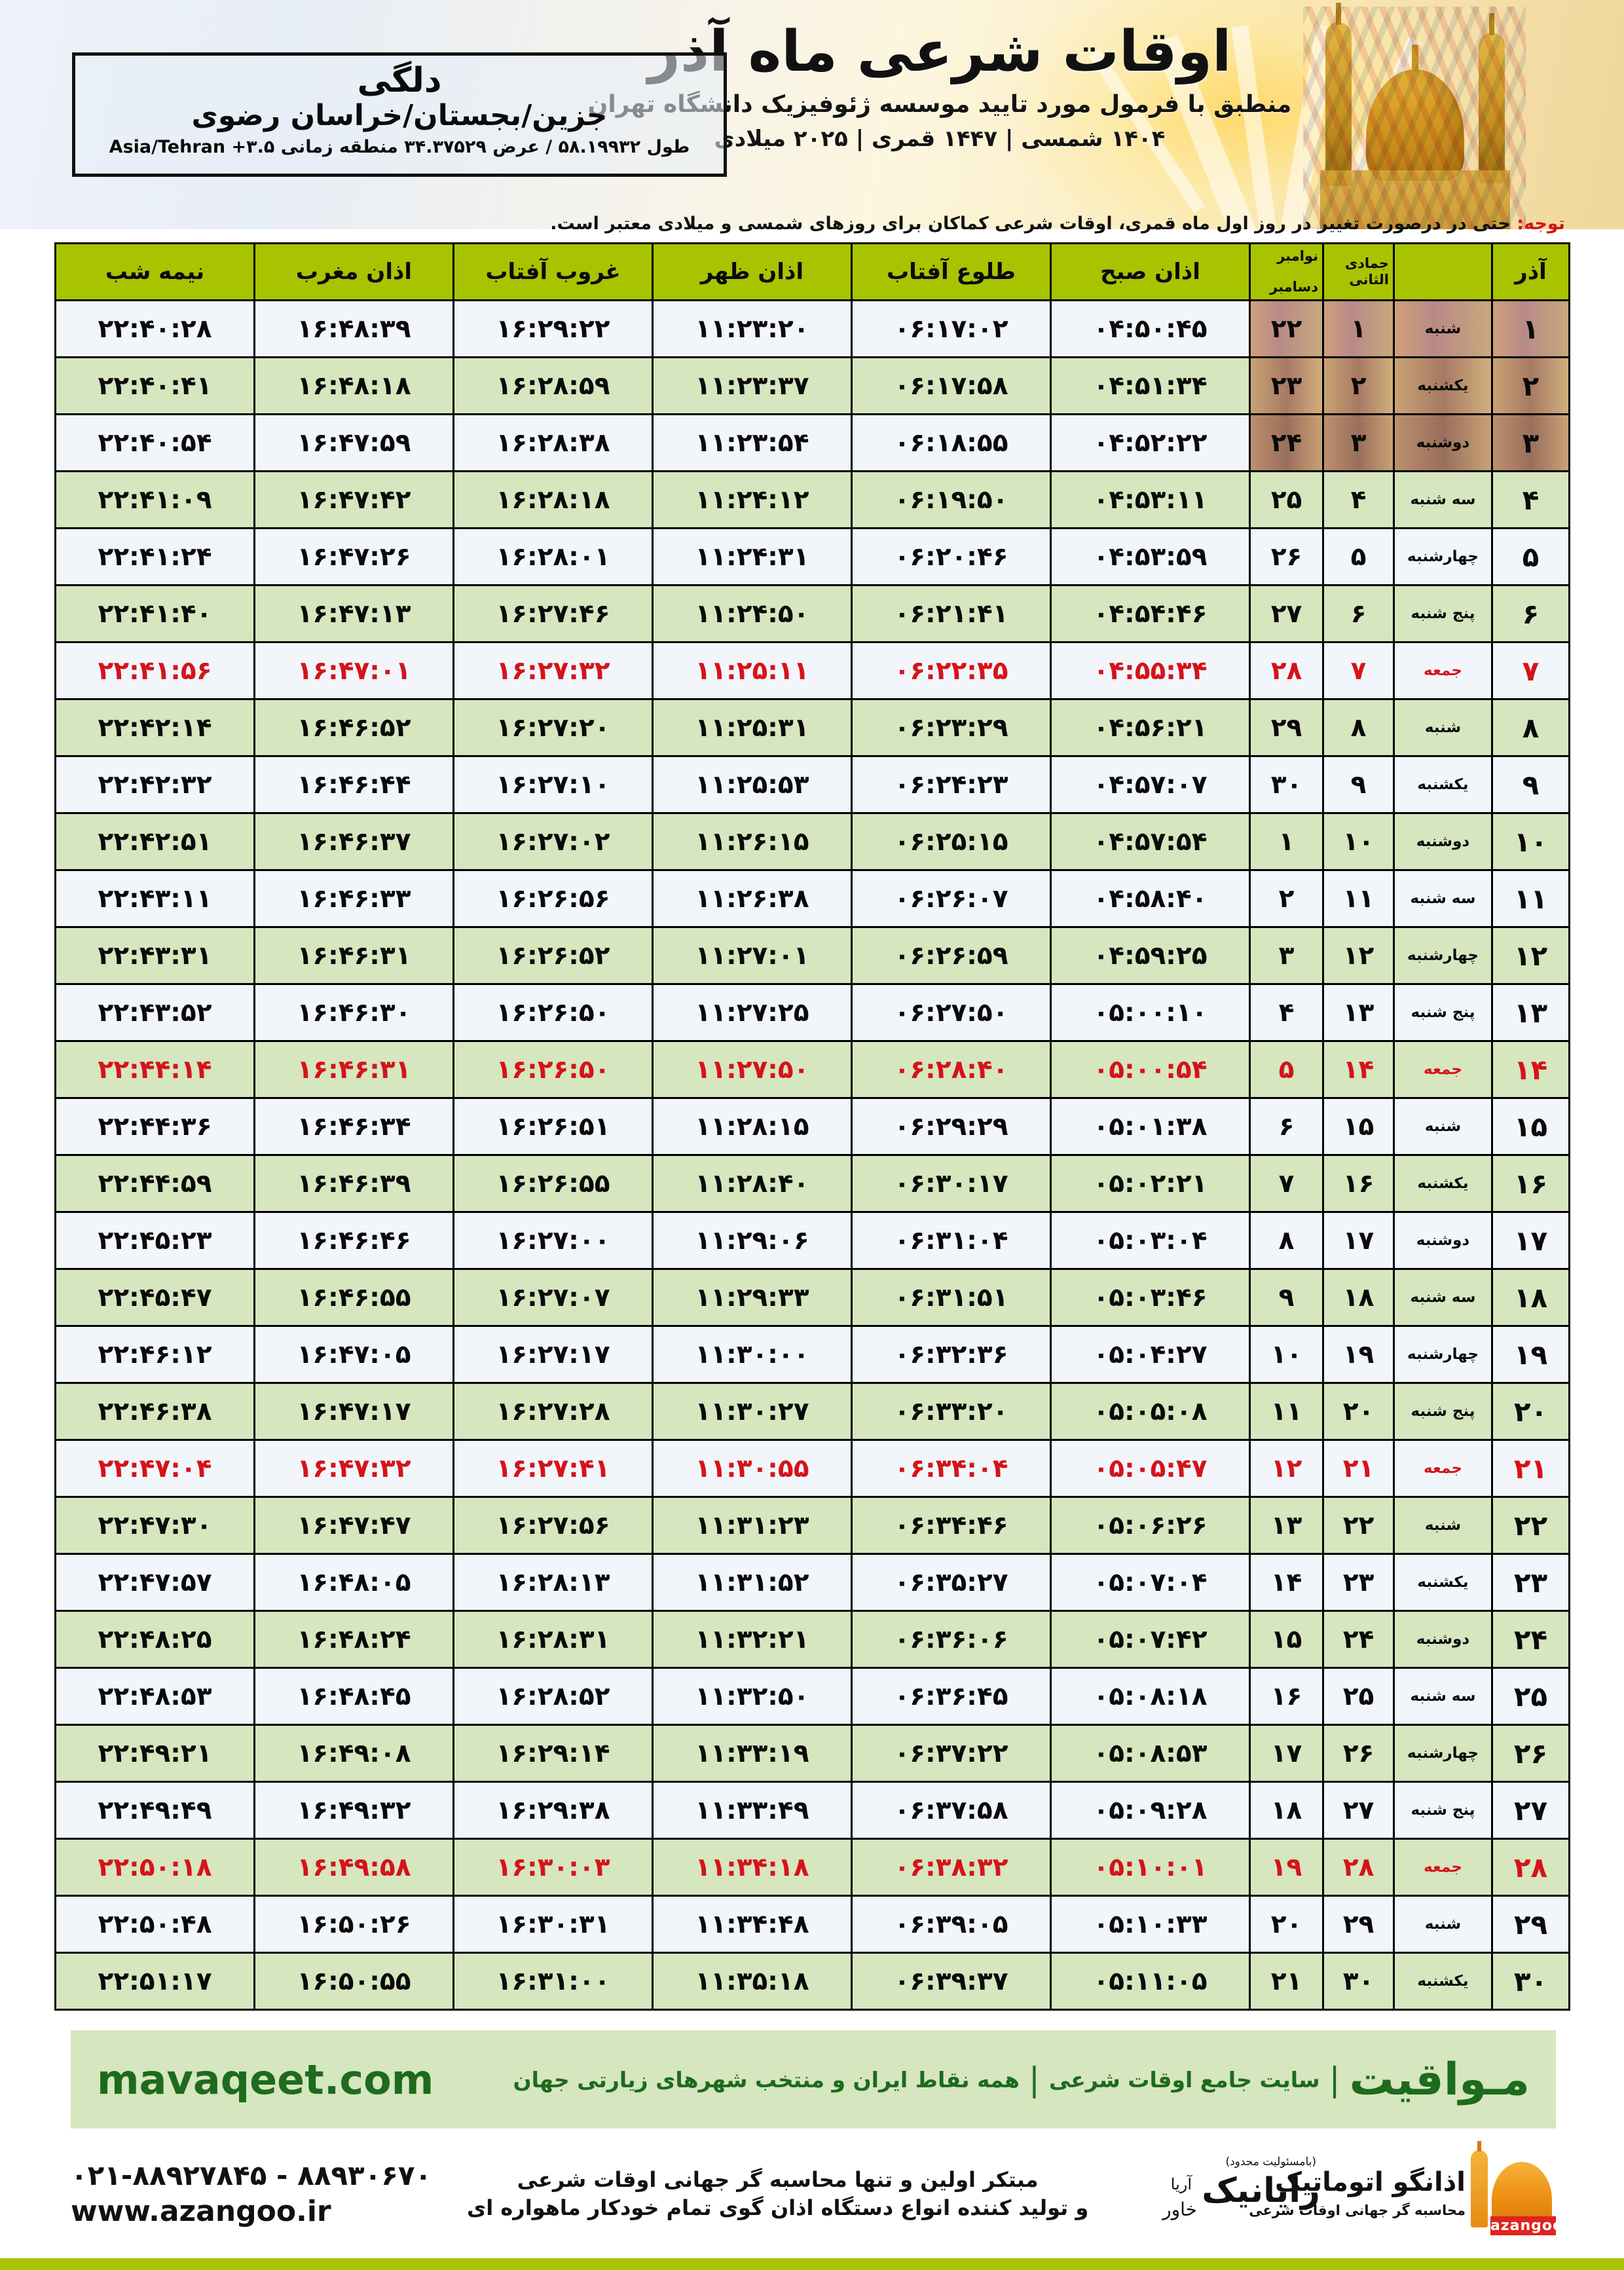 This screenshot has width=1624, height=2270. Describe the element at coordinates (1261, 2190) in the screenshot. I see `rayanik-wordmark: رایانیک` at that location.